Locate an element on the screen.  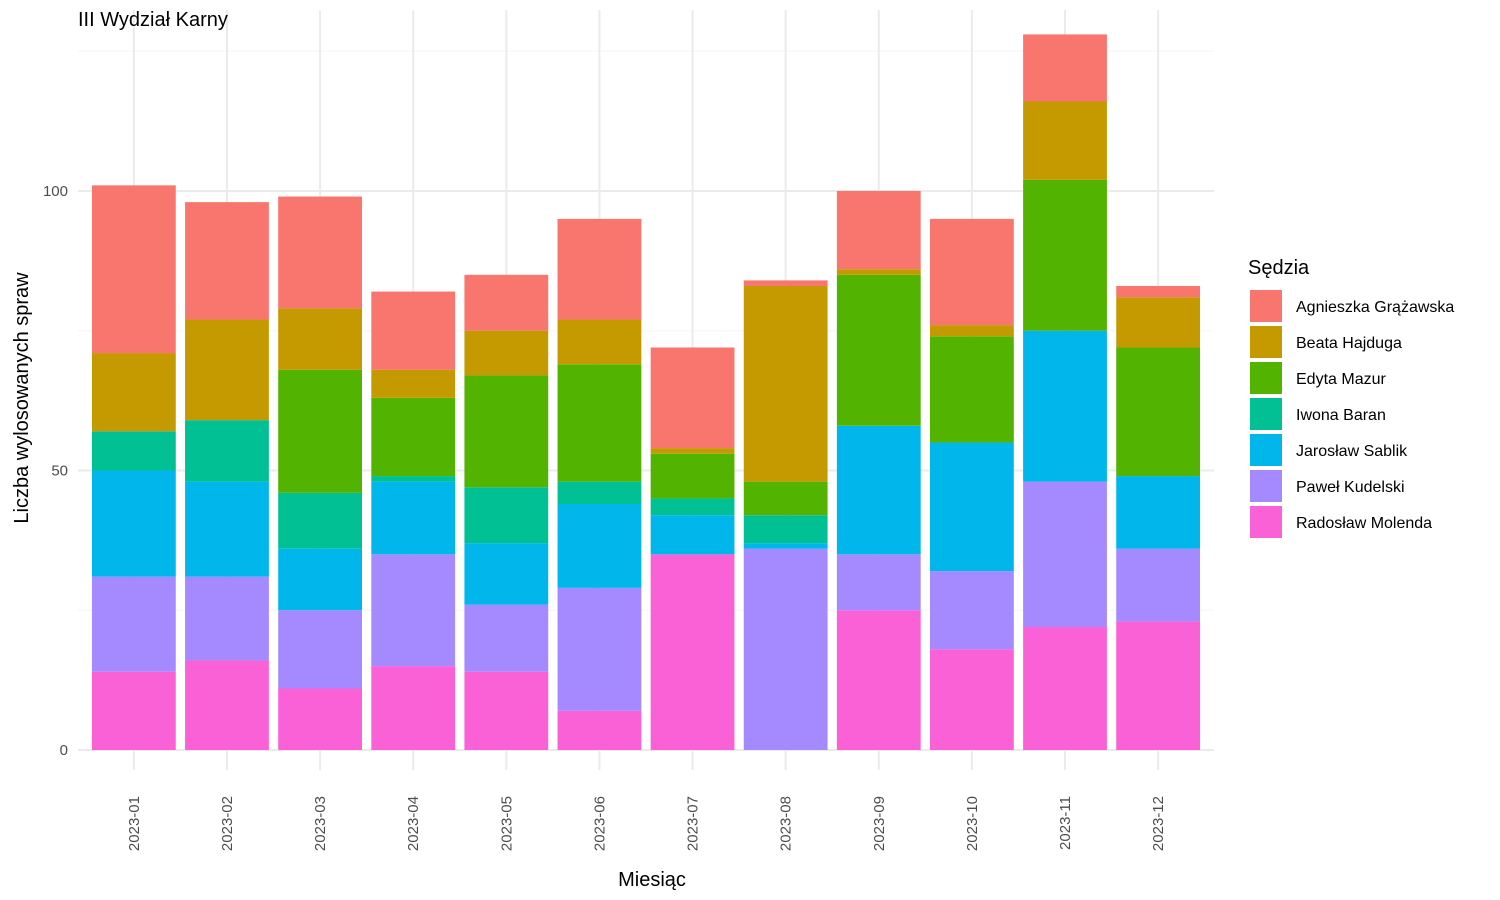
y-axis-title: Liczba wylosowanych spraw is located at coordinates (22, 398).